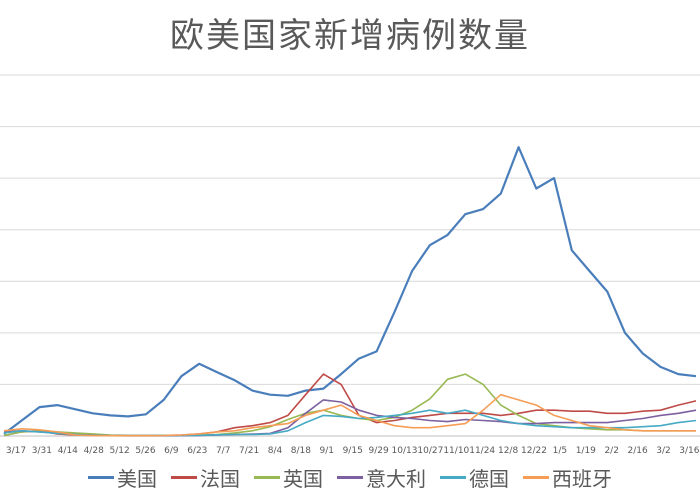 This screenshot has height=500, width=700. I want to click on legend: 美国 法国 英国 意大利 德国 西班牙, so click(350, 477).